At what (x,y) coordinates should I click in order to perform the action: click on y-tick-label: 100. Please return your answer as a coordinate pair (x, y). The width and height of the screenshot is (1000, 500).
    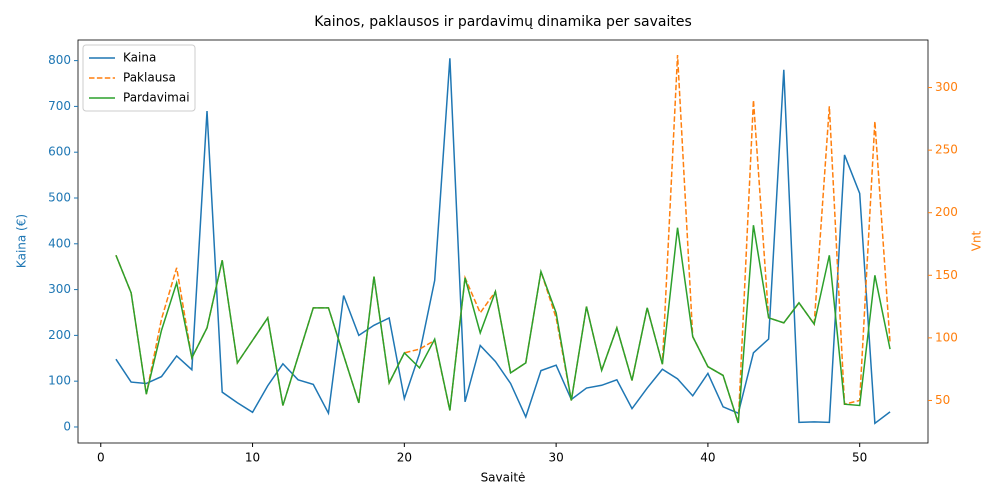
    Looking at the image, I should click on (59, 381).